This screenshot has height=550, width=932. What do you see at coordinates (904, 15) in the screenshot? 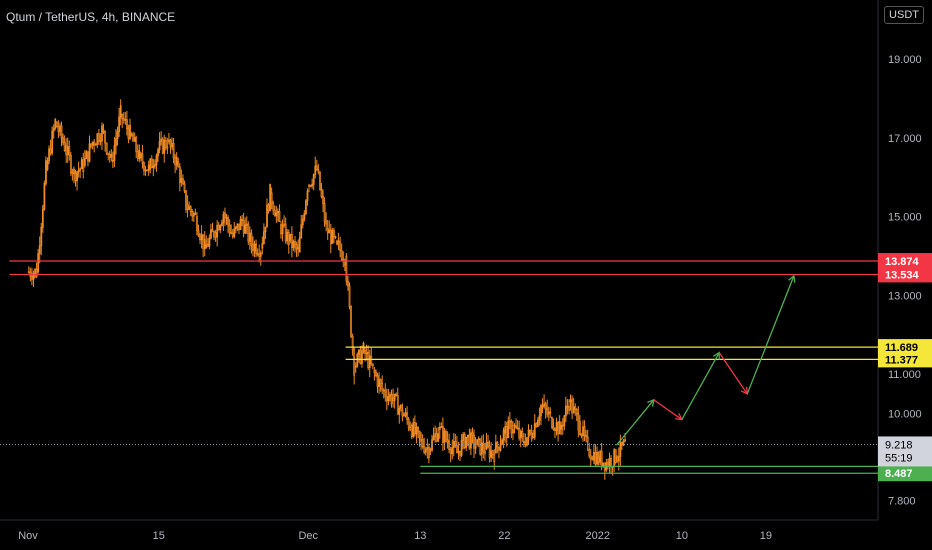
I see `currency-button: USDT` at bounding box center [904, 15].